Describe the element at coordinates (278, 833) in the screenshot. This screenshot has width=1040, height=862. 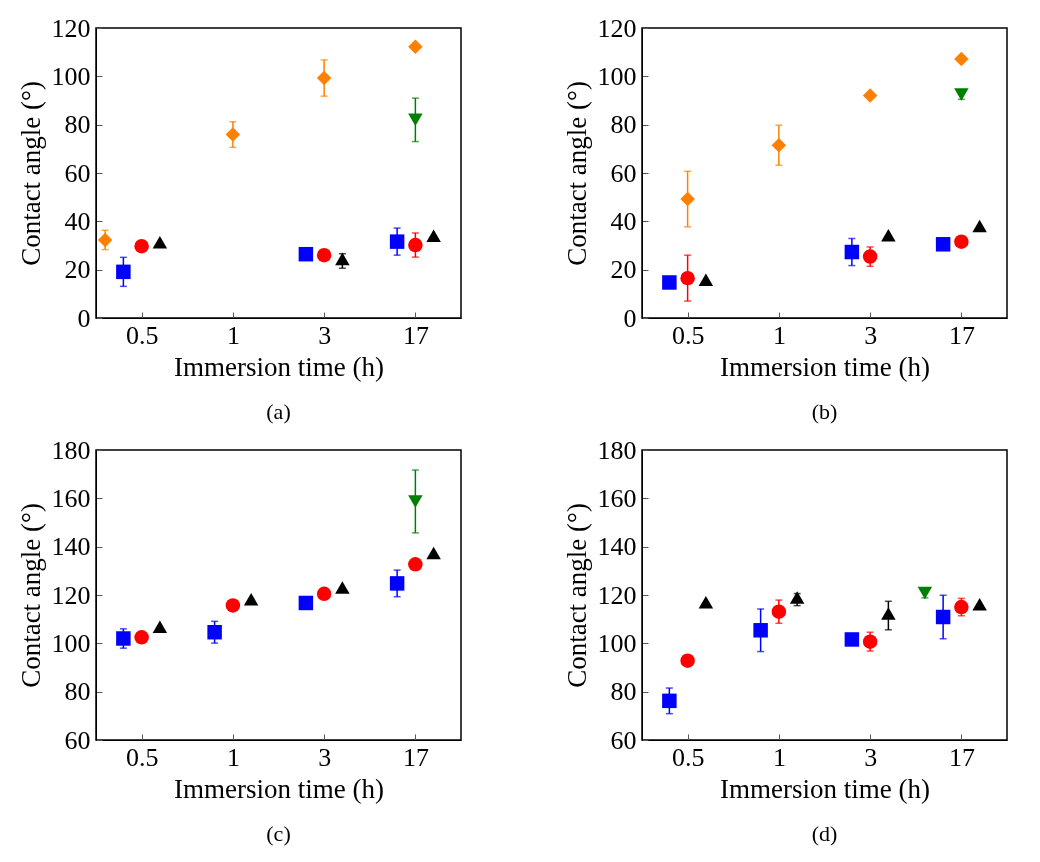
I see `text: (c)` at that location.